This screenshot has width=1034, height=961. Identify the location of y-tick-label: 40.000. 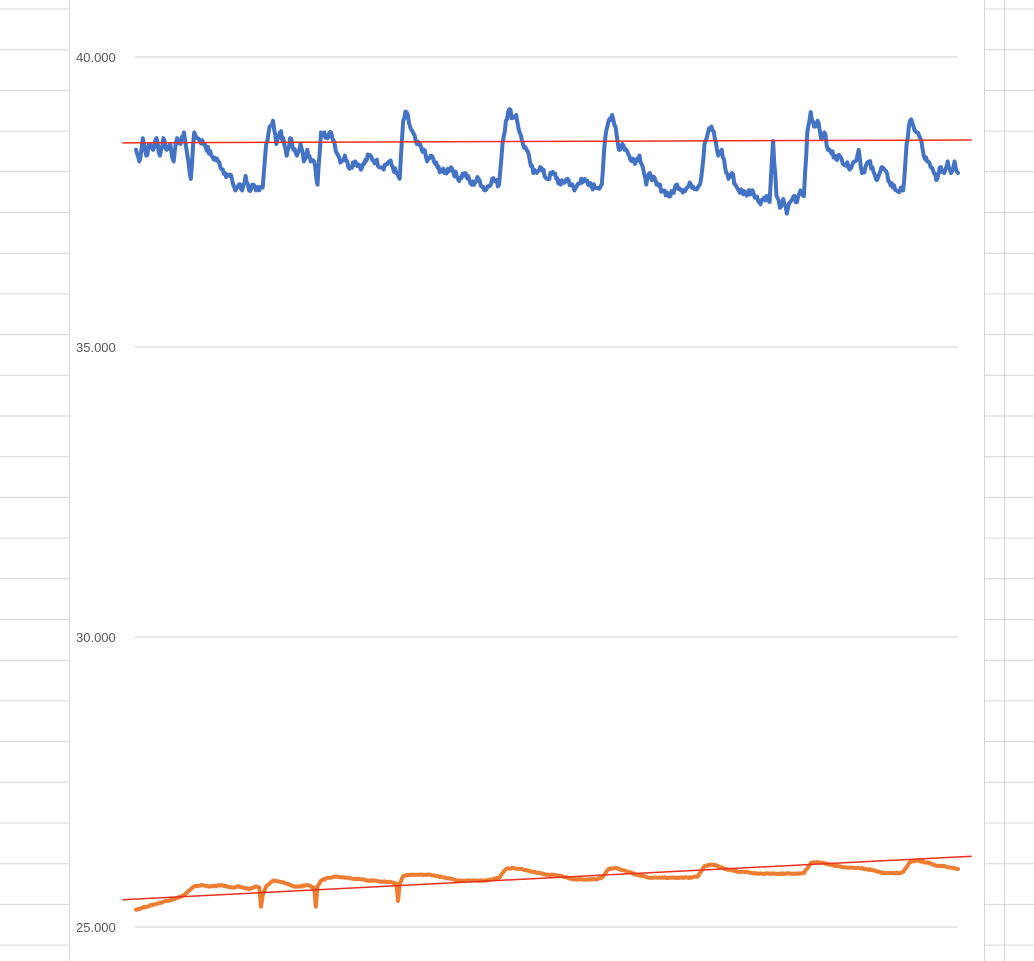
(96, 57).